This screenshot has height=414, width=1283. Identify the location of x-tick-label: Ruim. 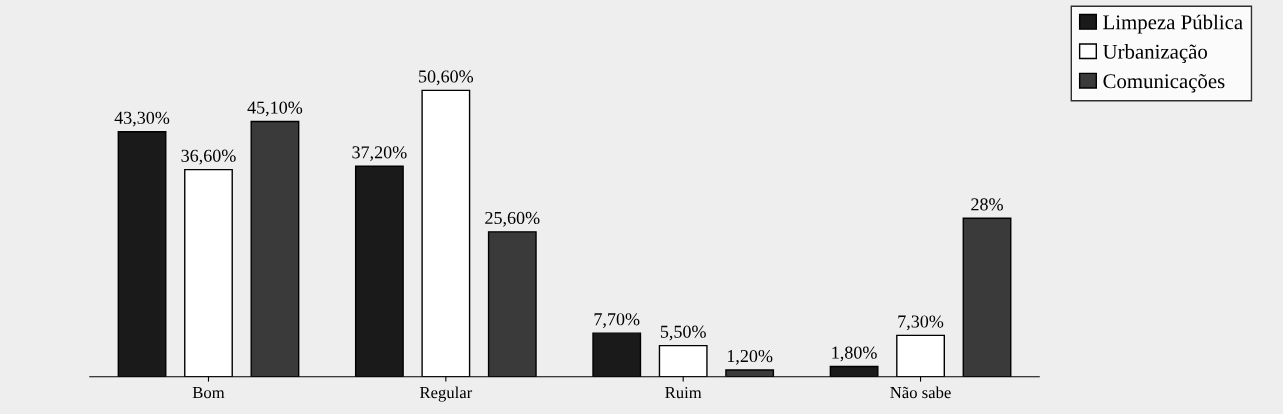
(683, 392).